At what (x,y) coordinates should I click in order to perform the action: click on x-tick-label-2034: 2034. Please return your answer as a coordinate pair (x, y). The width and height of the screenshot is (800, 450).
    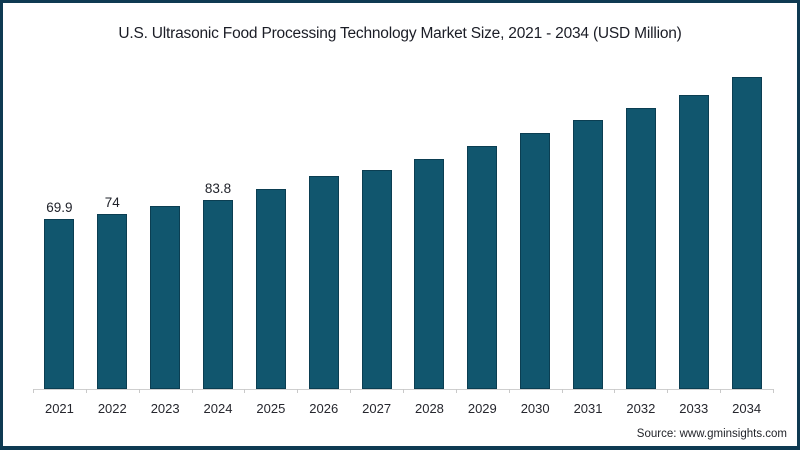
    Looking at the image, I should click on (747, 408).